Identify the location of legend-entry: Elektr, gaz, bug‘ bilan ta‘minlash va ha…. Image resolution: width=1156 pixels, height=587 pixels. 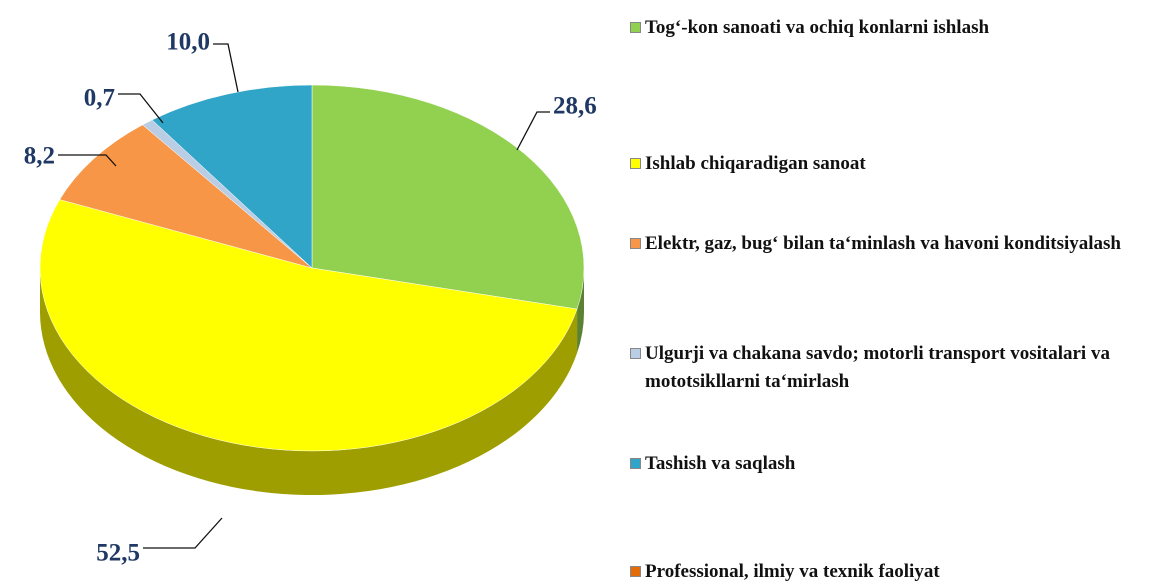
(890, 244).